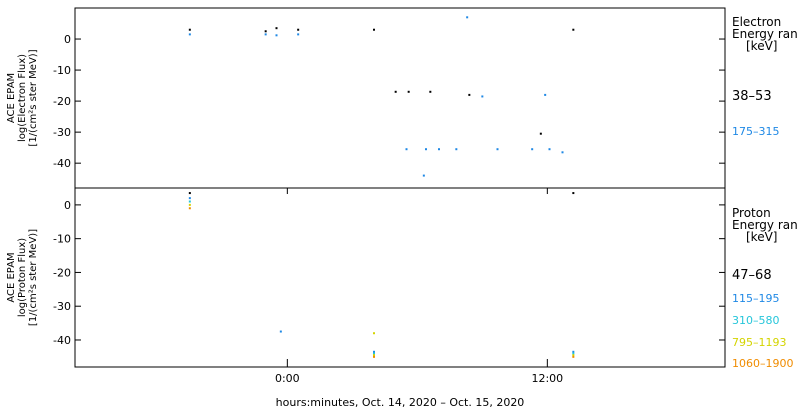  I want to click on proton-ytick-label-4: -40, so click(62, 340).